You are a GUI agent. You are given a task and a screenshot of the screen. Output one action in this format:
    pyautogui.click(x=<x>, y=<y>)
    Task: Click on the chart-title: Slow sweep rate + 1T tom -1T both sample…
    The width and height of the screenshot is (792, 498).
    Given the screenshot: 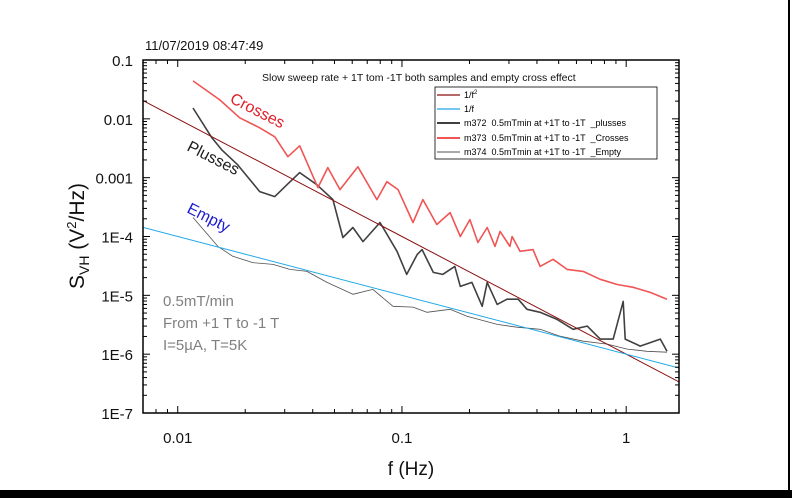 What is the action you would take?
    pyautogui.click(x=419, y=78)
    